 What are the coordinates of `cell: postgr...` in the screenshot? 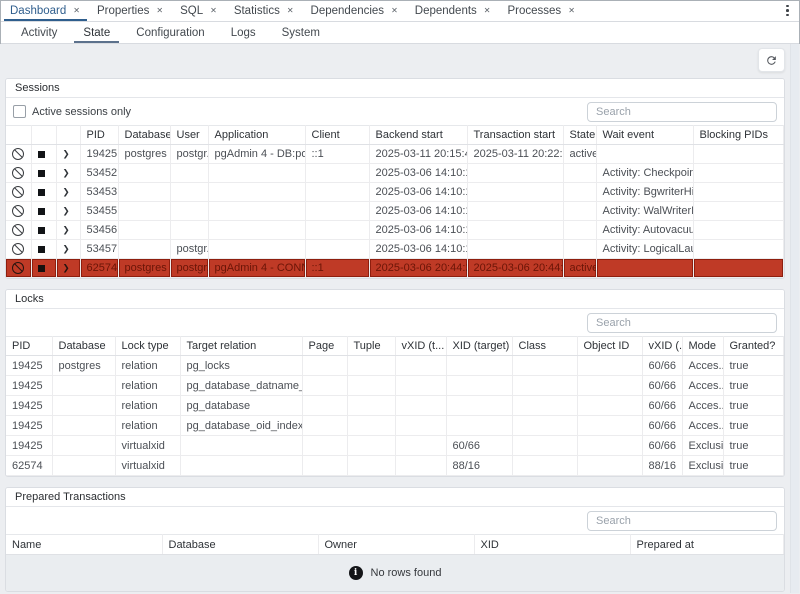 It's located at (189, 249).